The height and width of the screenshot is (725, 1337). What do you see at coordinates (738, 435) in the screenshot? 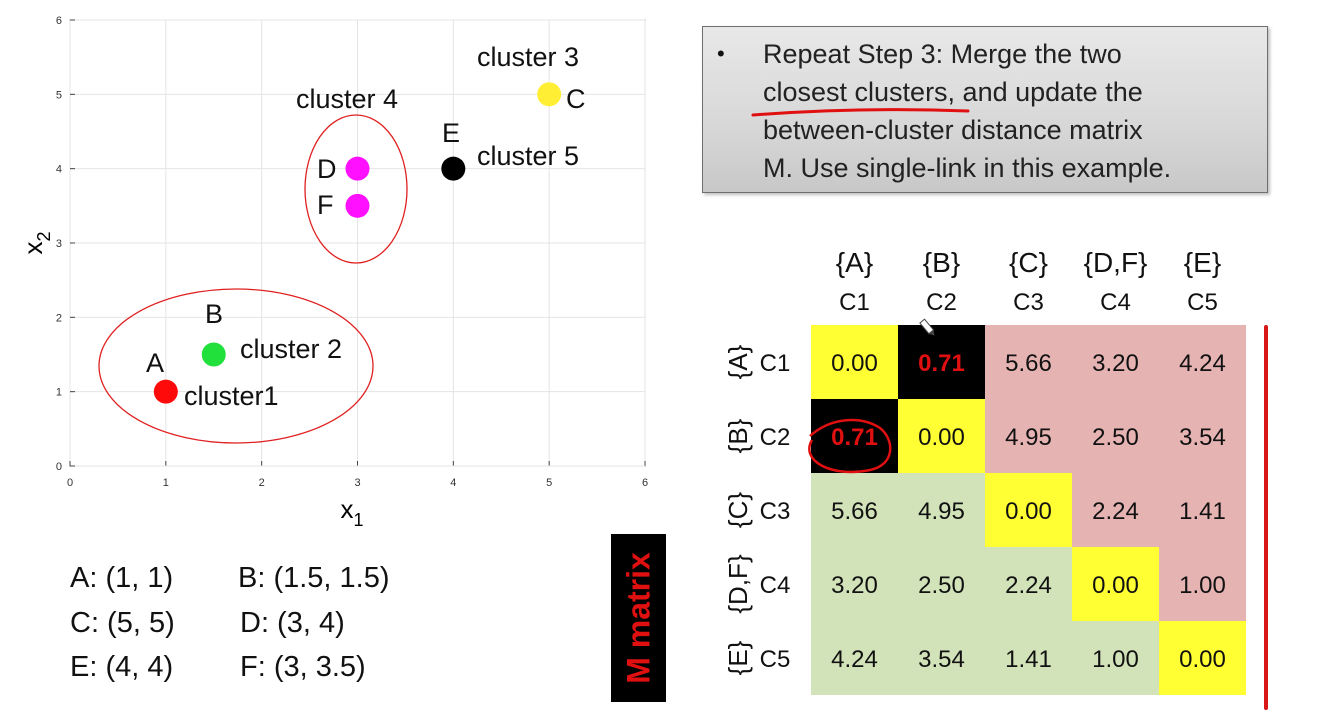
I see `row-set-label: {B}` at bounding box center [738, 435].